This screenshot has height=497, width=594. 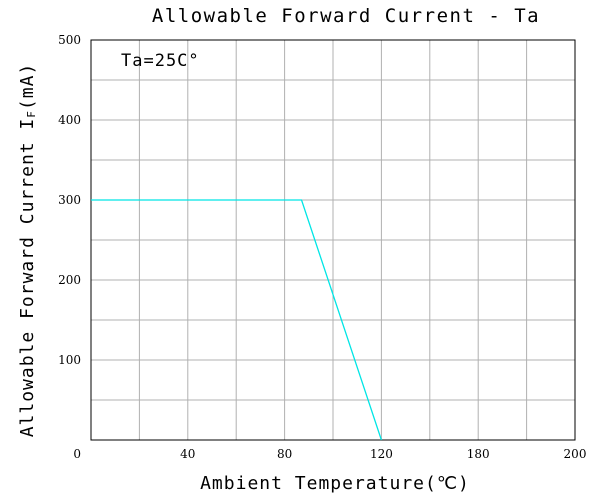 What do you see at coordinates (335, 483) in the screenshot?
I see `x-axis-label: Ambient Temperature(℃)` at bounding box center [335, 483].